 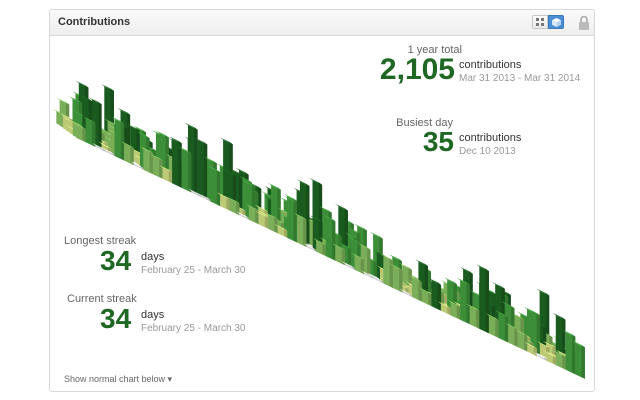 What do you see at coordinates (490, 138) in the screenshot?
I see `busiest-day-unit: contributions` at bounding box center [490, 138].